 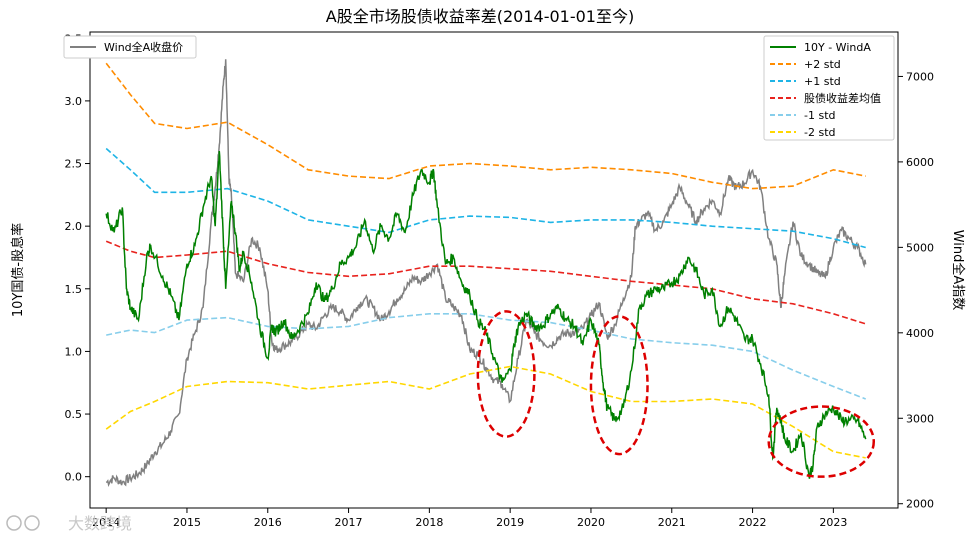 I want to click on watermark-text: 大数跨境, so click(x=100, y=523).